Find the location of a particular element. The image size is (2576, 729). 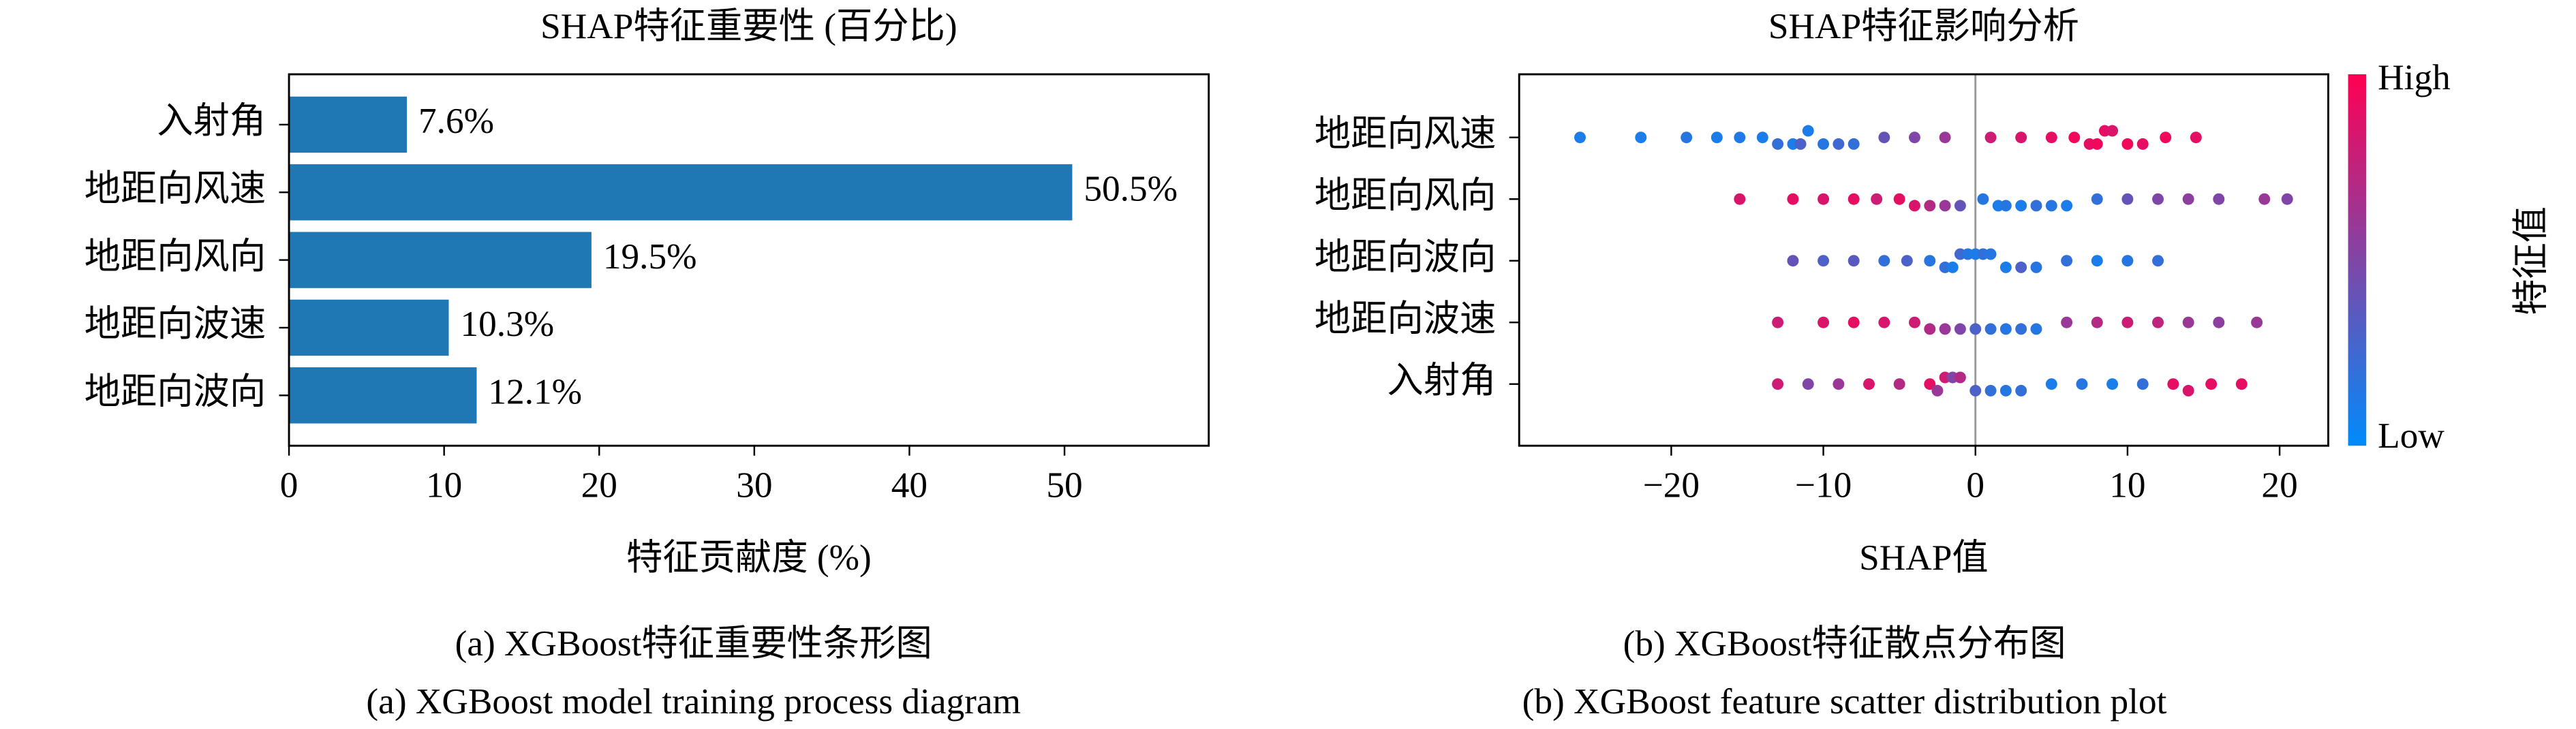

value-label: 19.5% is located at coordinates (650, 256).